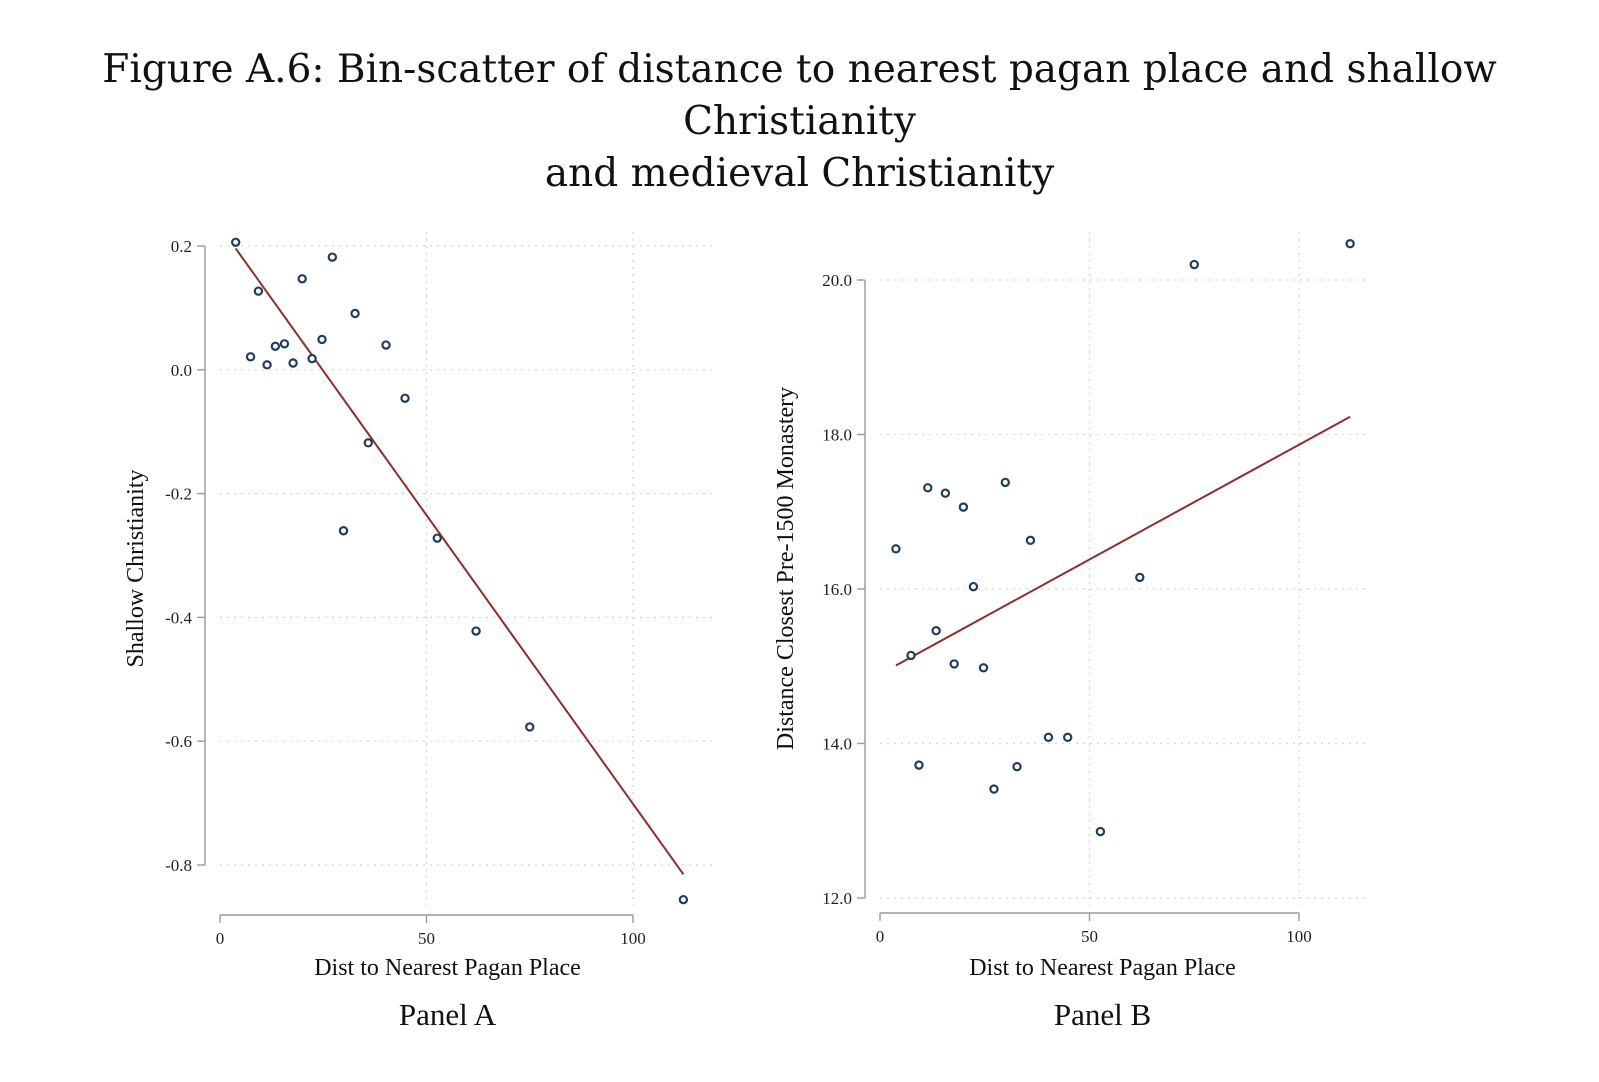 The width and height of the screenshot is (1599, 1082). I want to click on panel-a-y-tick-label: -0.8, so click(178, 865).